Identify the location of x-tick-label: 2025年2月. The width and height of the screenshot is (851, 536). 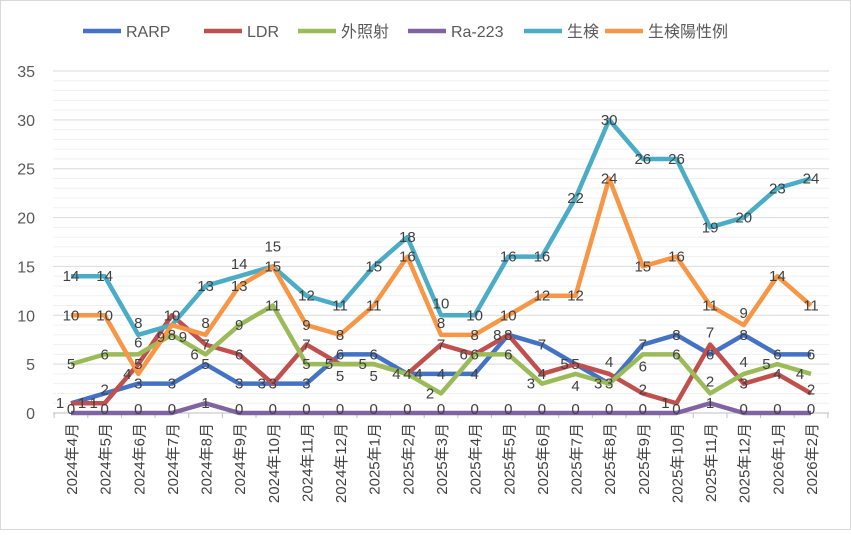
(408, 459).